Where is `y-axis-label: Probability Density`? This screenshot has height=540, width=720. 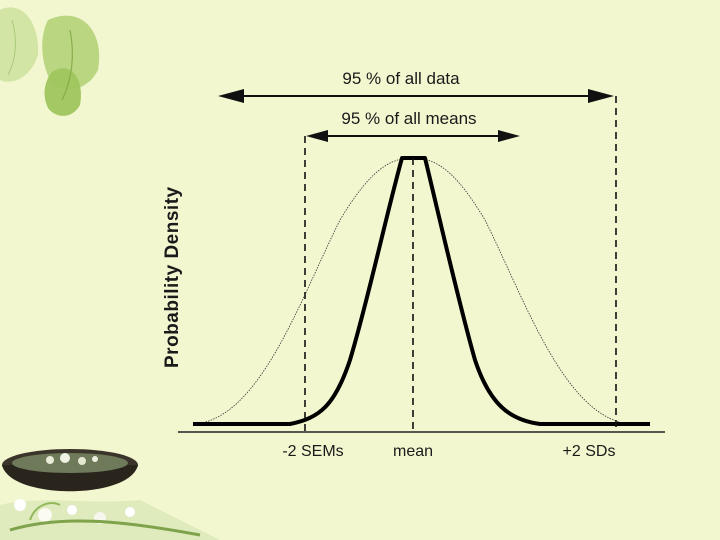 y-axis-label: Probability Density is located at coordinates (172, 277).